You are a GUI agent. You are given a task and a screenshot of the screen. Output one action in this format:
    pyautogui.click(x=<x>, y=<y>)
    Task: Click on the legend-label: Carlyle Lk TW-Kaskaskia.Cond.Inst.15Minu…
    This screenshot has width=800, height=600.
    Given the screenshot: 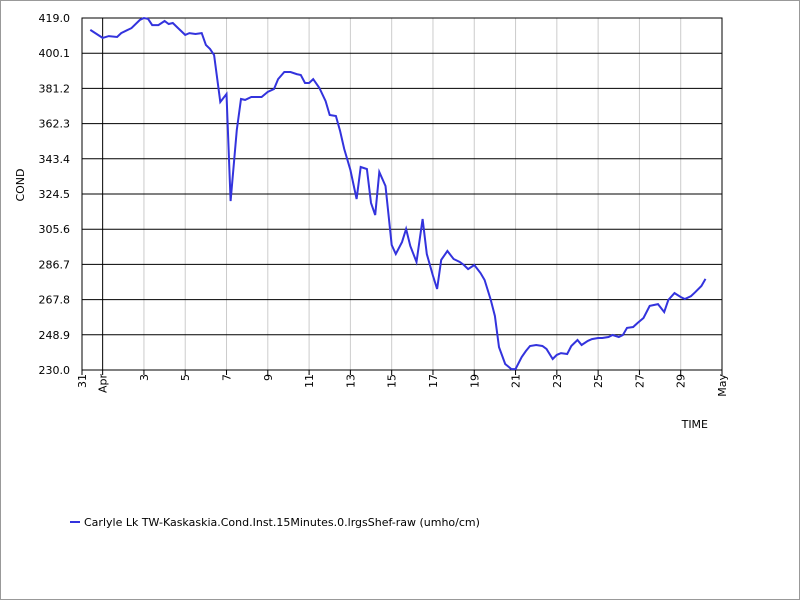 What is the action you would take?
    pyautogui.click(x=282, y=522)
    